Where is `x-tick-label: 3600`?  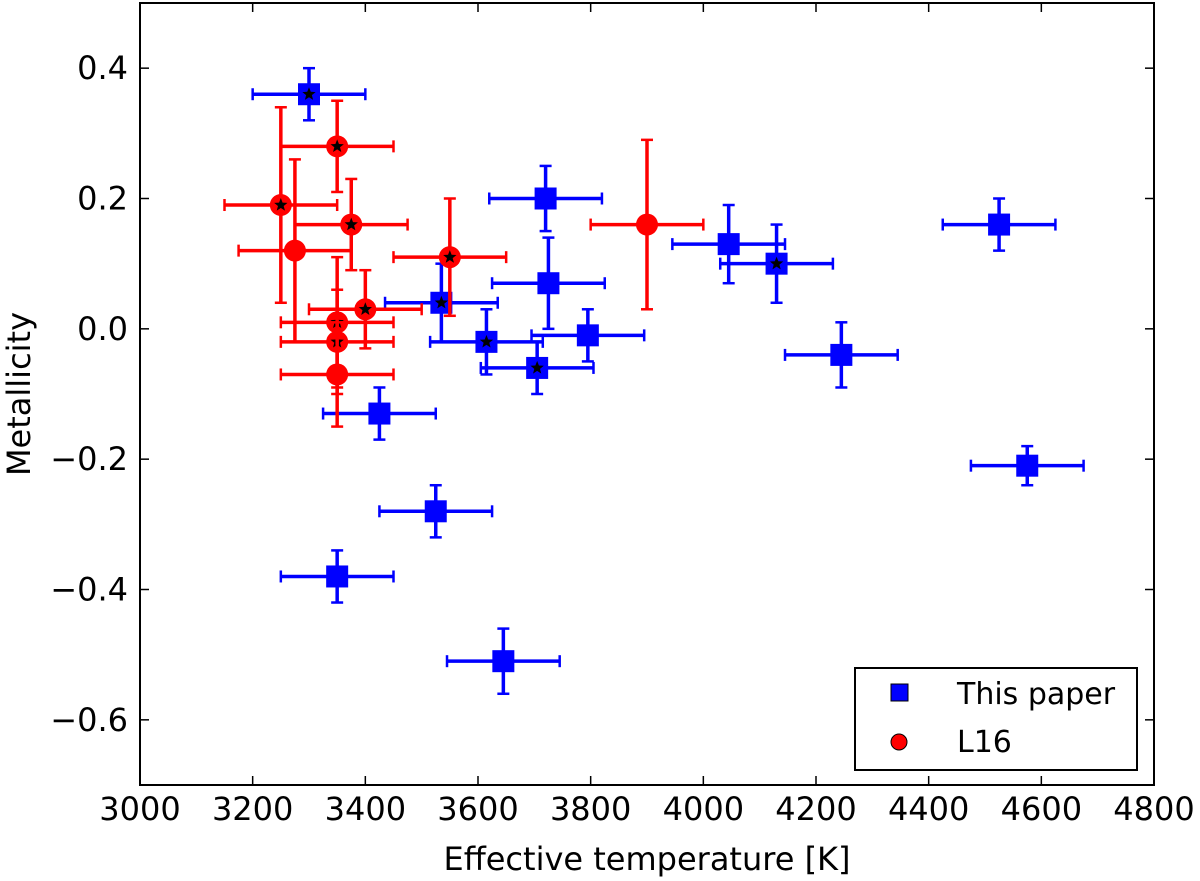 x-tick-label: 3600 is located at coordinates (477, 809).